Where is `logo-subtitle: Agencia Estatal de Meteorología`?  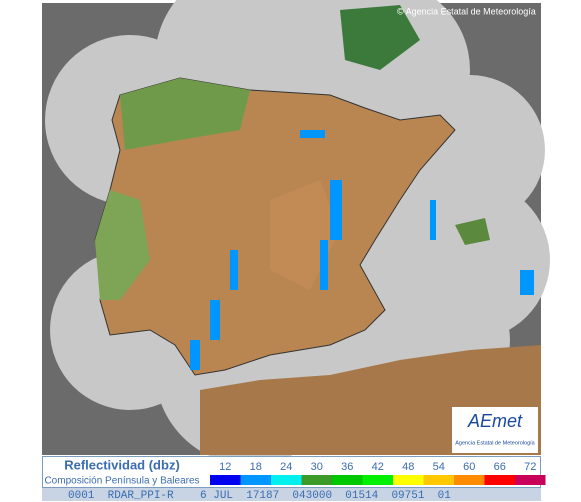 logo-subtitle: Agencia Estatal de Meteorología is located at coordinates (495, 443).